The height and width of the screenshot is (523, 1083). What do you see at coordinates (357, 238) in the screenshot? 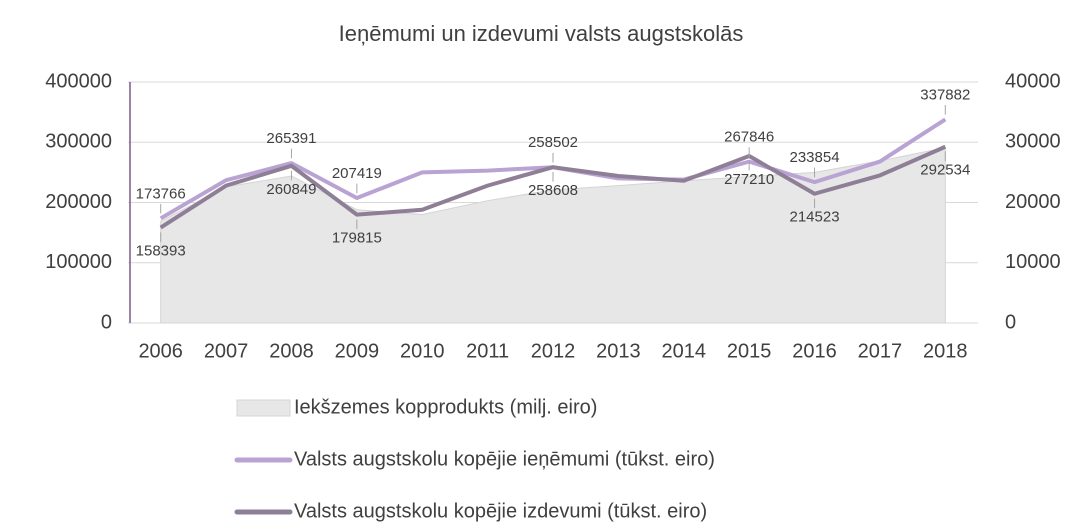
I see `data-label: 179815` at bounding box center [357, 238].